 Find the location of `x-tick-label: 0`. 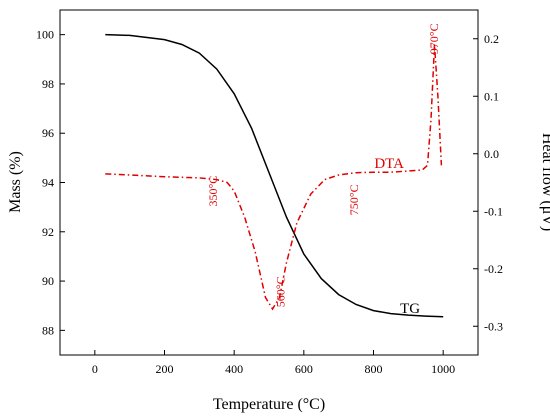

x-tick-label: 0 is located at coordinates (95, 369).